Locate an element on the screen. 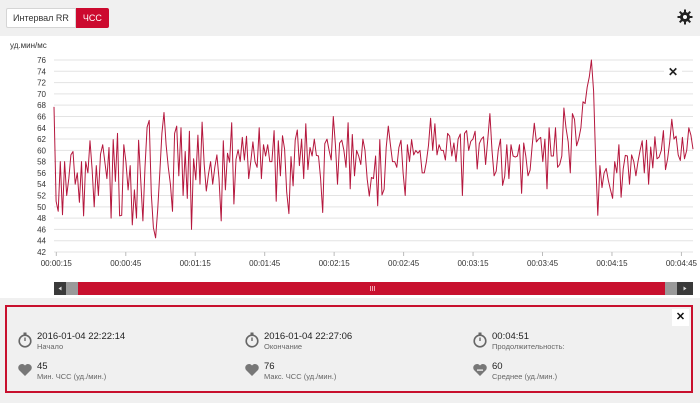  stat-end: 2016-01-04 22:27:06 Окончание is located at coordinates (298, 341).